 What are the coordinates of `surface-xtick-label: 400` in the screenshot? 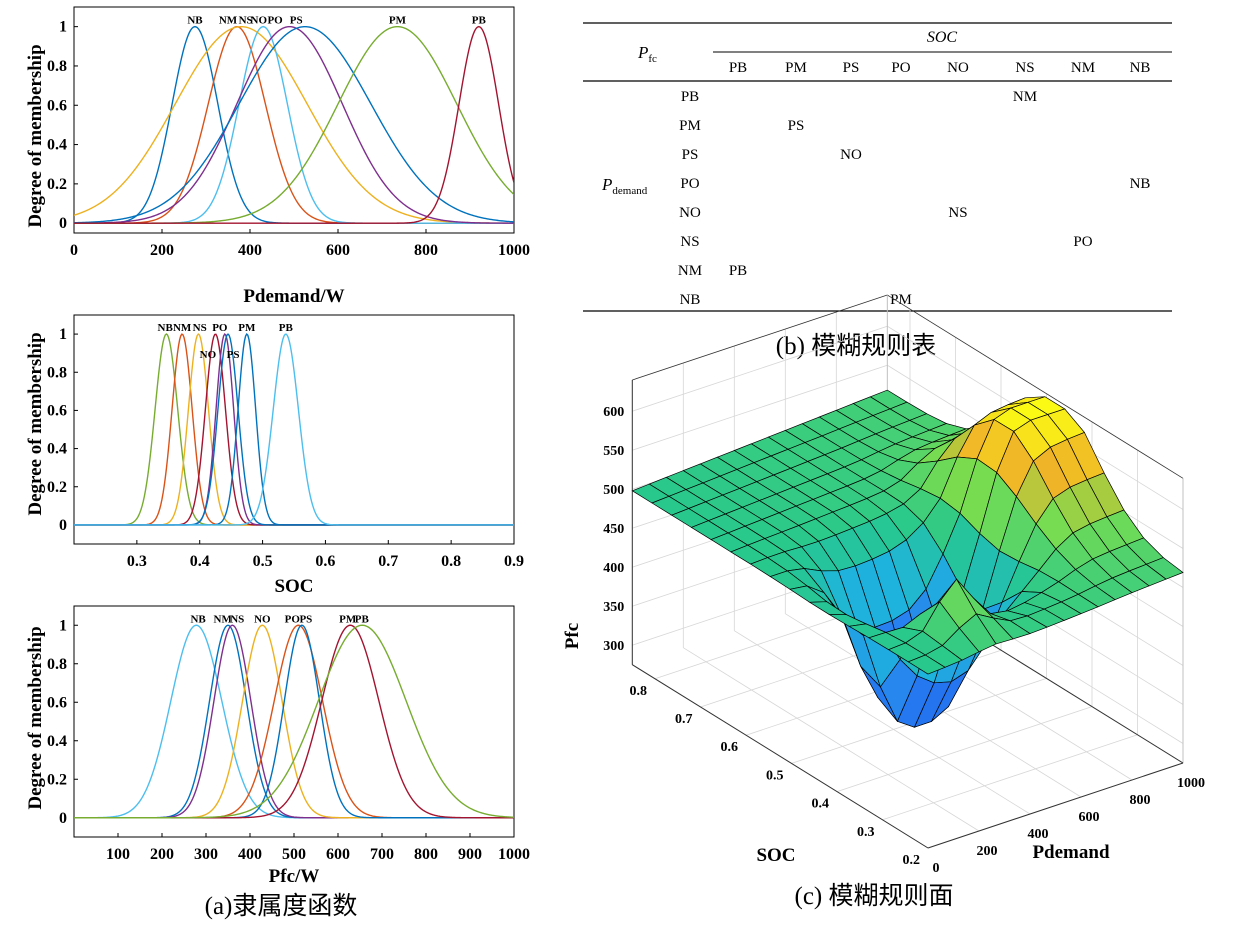 It's located at (1038, 834).